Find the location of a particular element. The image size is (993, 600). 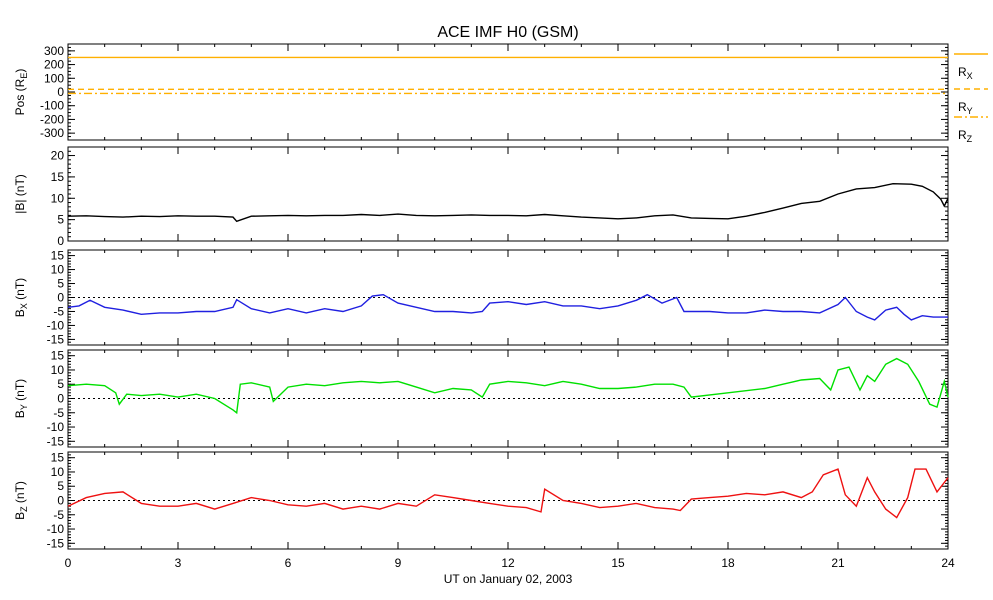

x-axis-label: UT on January 02, 2003 is located at coordinates (508, 579).